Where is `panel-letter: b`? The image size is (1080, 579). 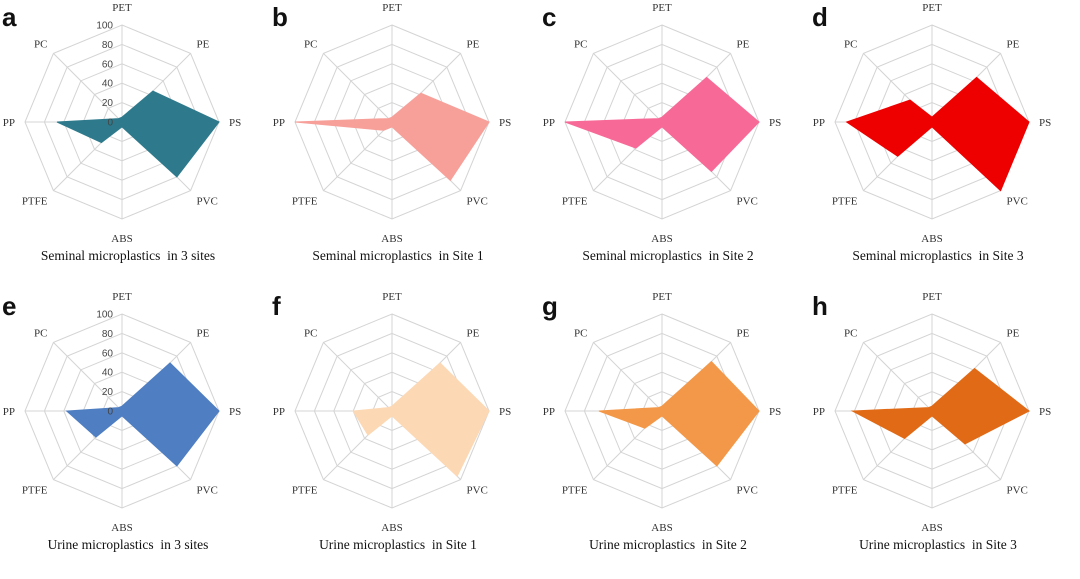 panel-letter: b is located at coordinates (280, 17).